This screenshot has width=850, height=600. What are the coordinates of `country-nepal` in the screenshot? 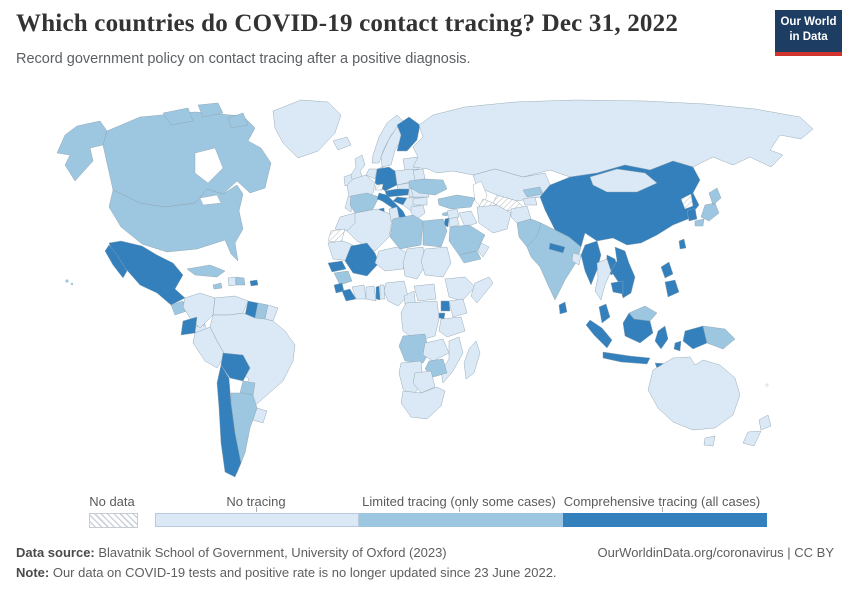 It's located at (557, 248).